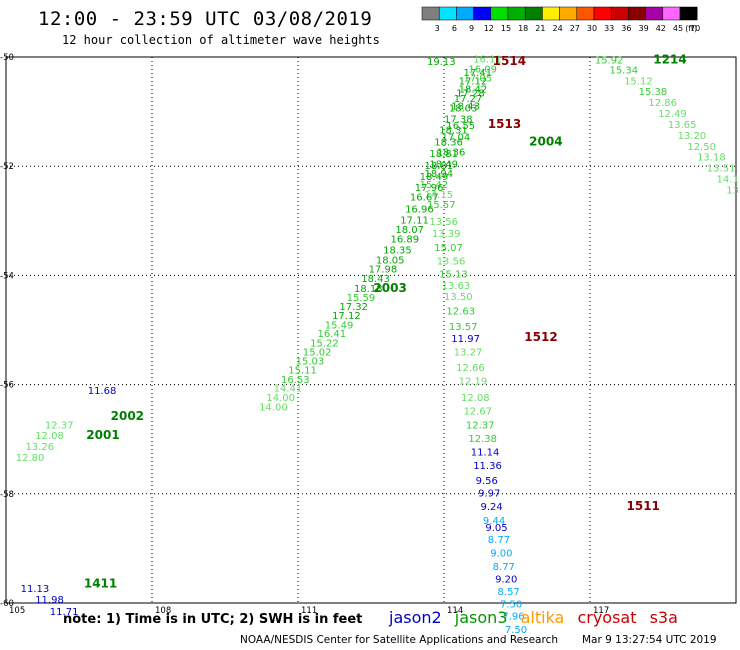  Describe the element at coordinates (494, 521) in the screenshot. I see `wave-height-label: 9.44` at that location.